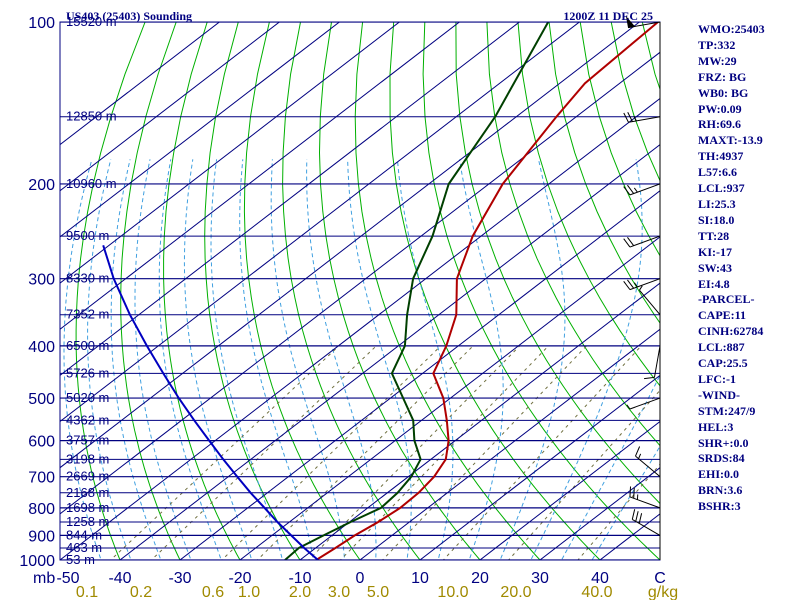  I want to click on temperature-tick-label: C, so click(660, 578).